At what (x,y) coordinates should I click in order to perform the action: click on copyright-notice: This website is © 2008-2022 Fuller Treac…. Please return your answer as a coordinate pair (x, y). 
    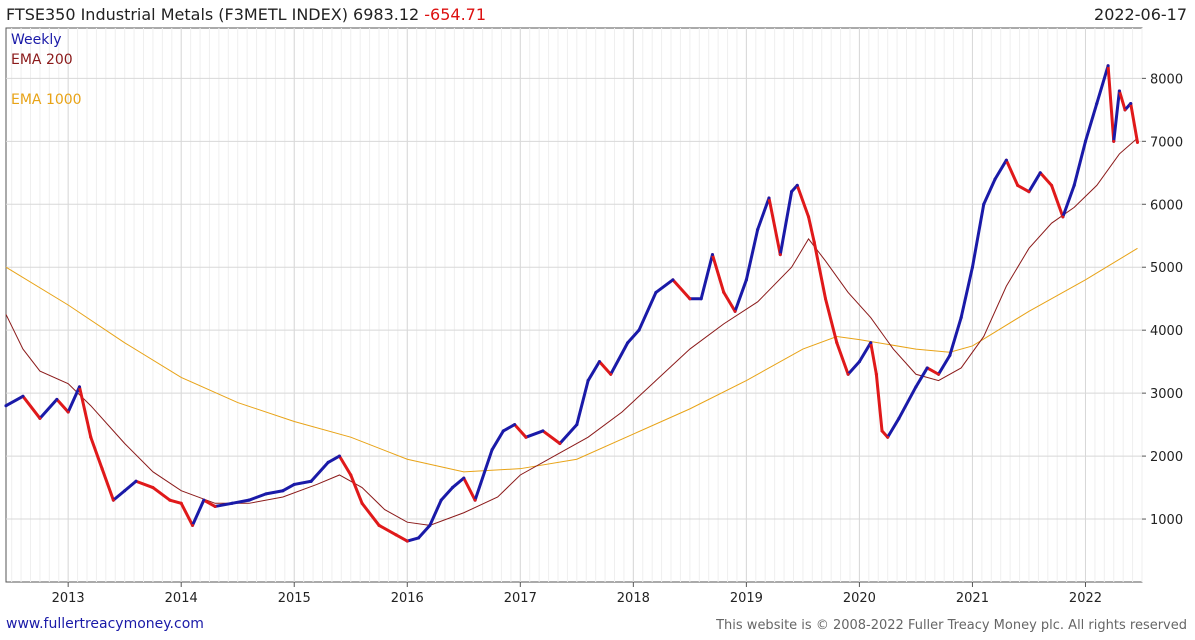
    Looking at the image, I should click on (951, 625).